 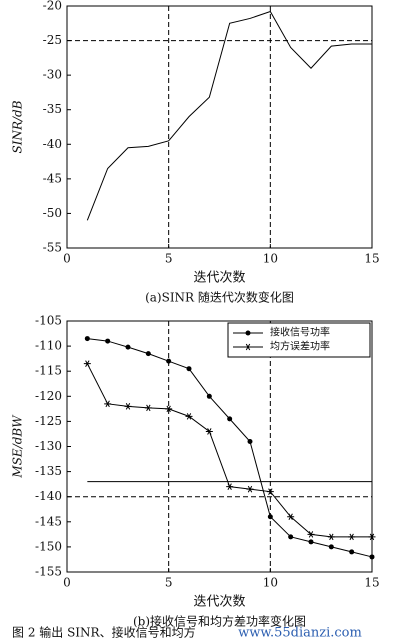 I want to click on y-tick-label: -105, so click(x=48, y=321).